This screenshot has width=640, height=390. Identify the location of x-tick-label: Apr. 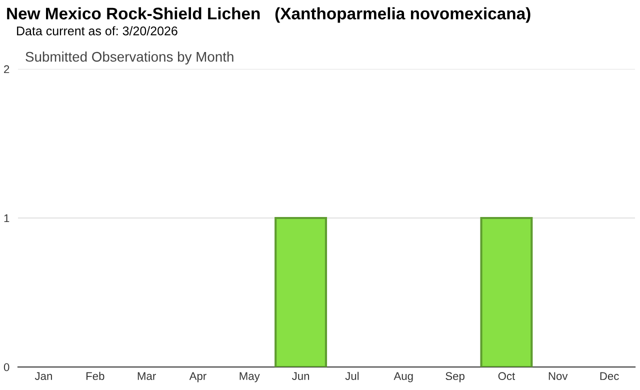
(197, 377).